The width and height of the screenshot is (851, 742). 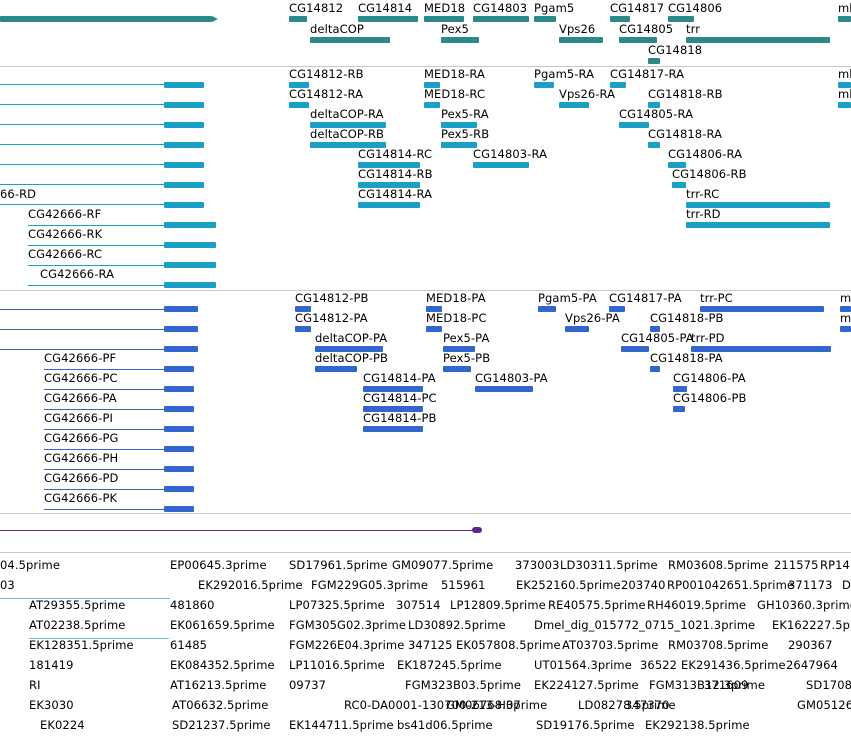 What do you see at coordinates (337, 665) in the screenshot?
I see `est-label: LP11016.5prime` at bounding box center [337, 665].